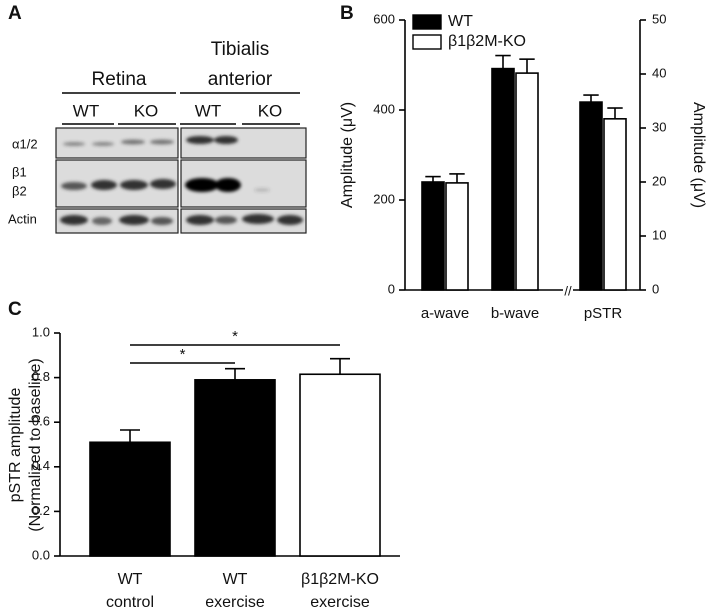 Image resolution: width=709 pixels, height=612 pixels. Describe the element at coordinates (41, 510) in the screenshot. I see `y-tick-label: 0.2` at that location.